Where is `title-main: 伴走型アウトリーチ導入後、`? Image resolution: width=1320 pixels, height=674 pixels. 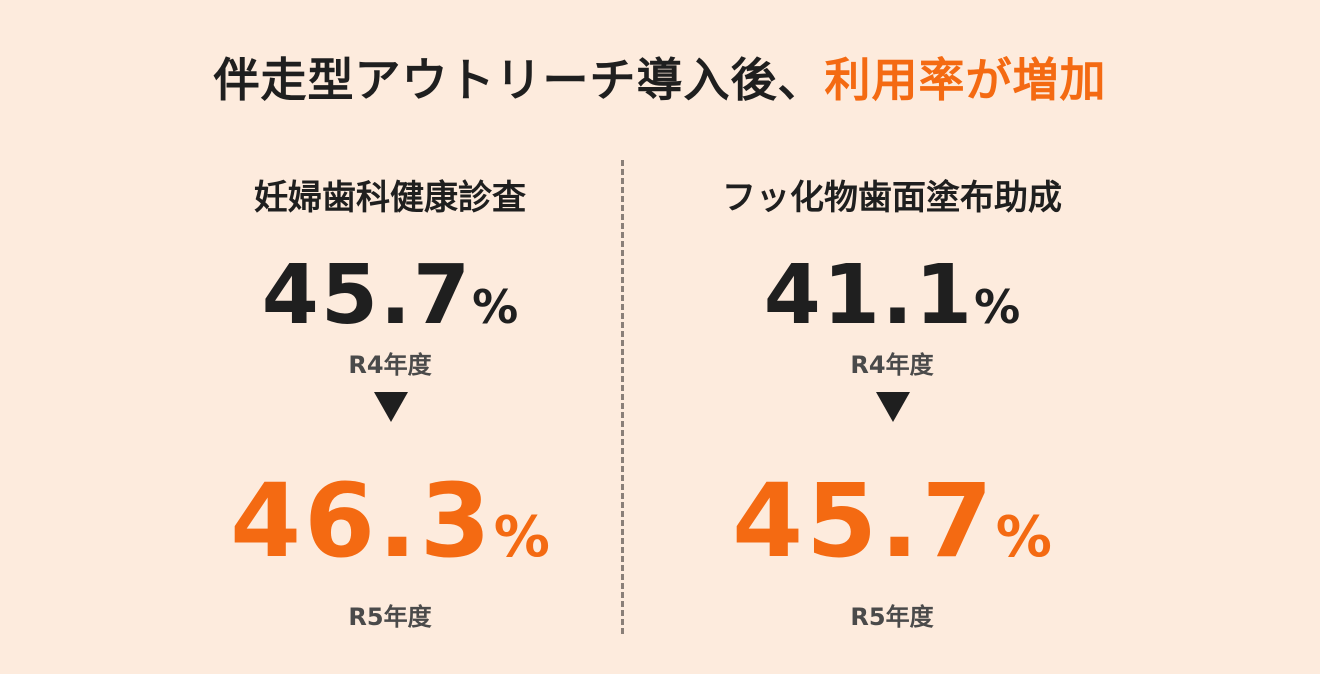
title-main: 伴走型アウトリーチ導入後、 is located at coordinates (519, 80).